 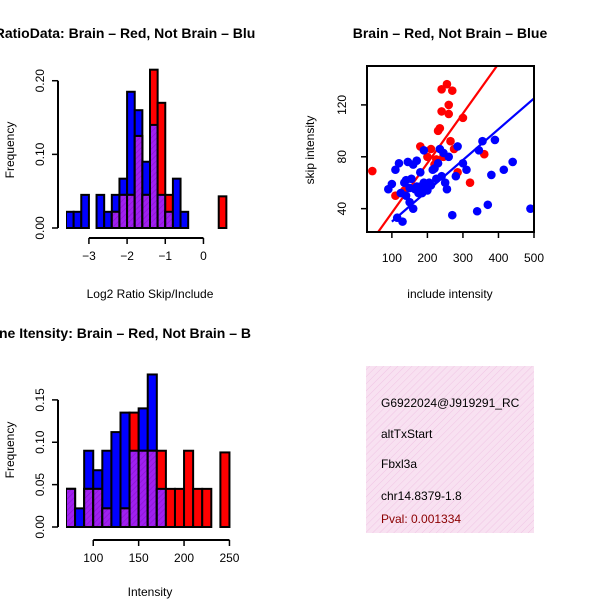 What do you see at coordinates (165, 256) in the screenshot?
I see `ratio-histogram-x-tick-label: −1` at bounding box center [165, 256].